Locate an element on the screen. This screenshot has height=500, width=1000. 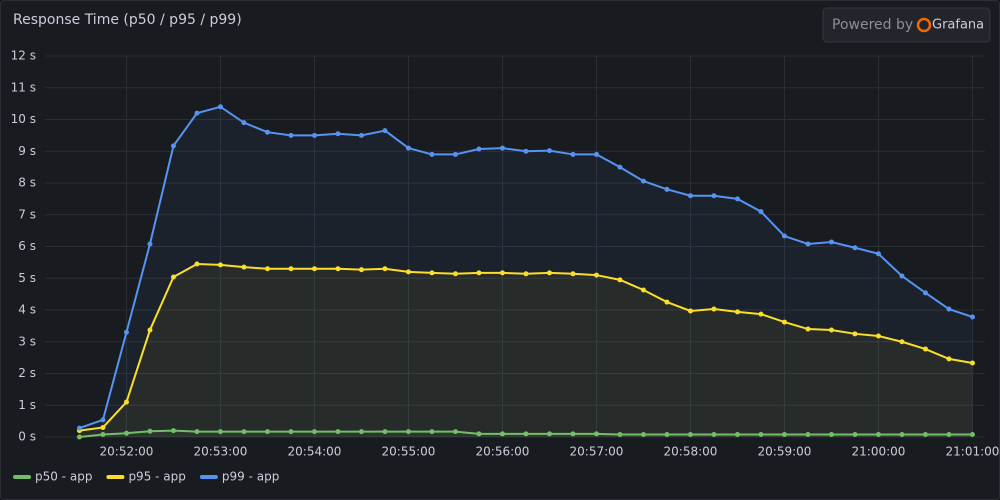
x-tick-label: 20:54:00 is located at coordinates (315, 452).